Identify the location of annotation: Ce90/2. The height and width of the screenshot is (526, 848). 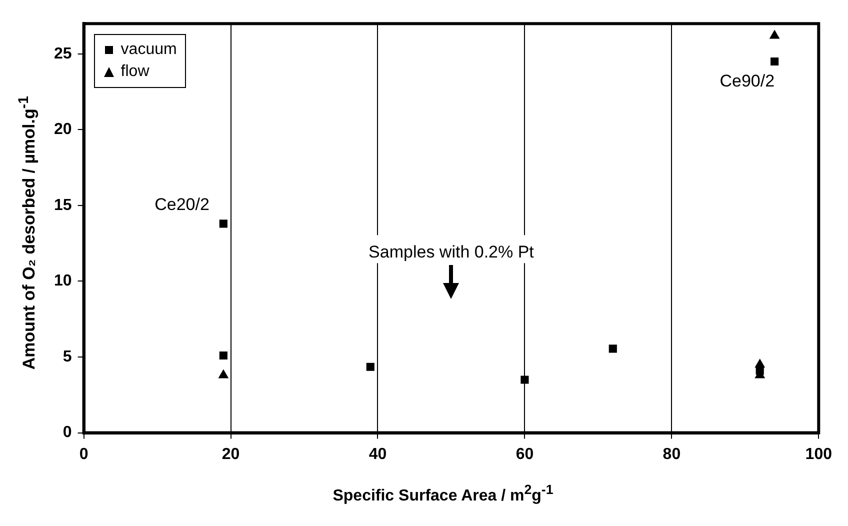
(747, 81).